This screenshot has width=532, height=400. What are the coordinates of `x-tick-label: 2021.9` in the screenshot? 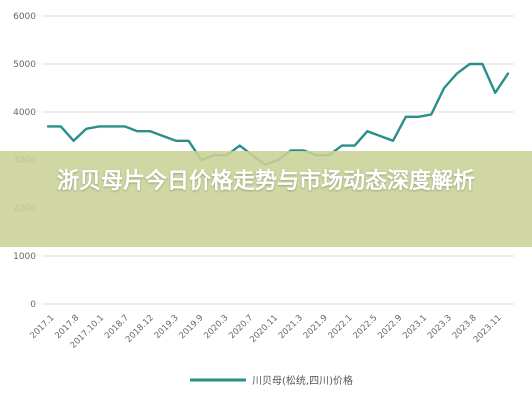 It's located at (316, 327).